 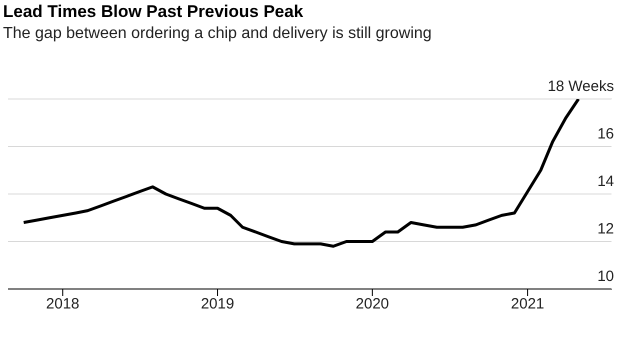 What do you see at coordinates (217, 304) in the screenshot?
I see `x-tick-label: 2019` at bounding box center [217, 304].